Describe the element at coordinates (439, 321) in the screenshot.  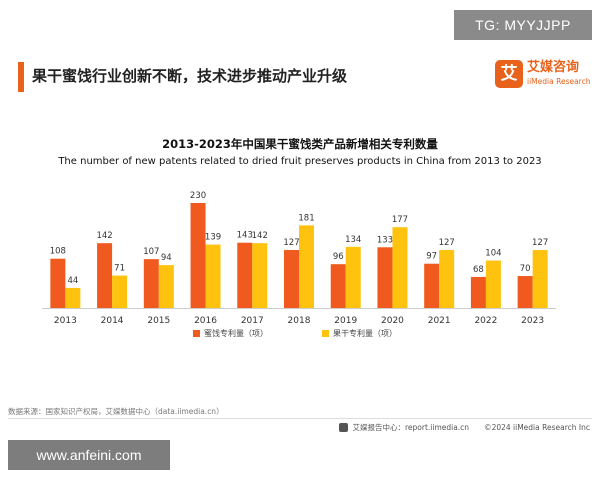
I see `x-tick-label-2021: 2021` at that location.